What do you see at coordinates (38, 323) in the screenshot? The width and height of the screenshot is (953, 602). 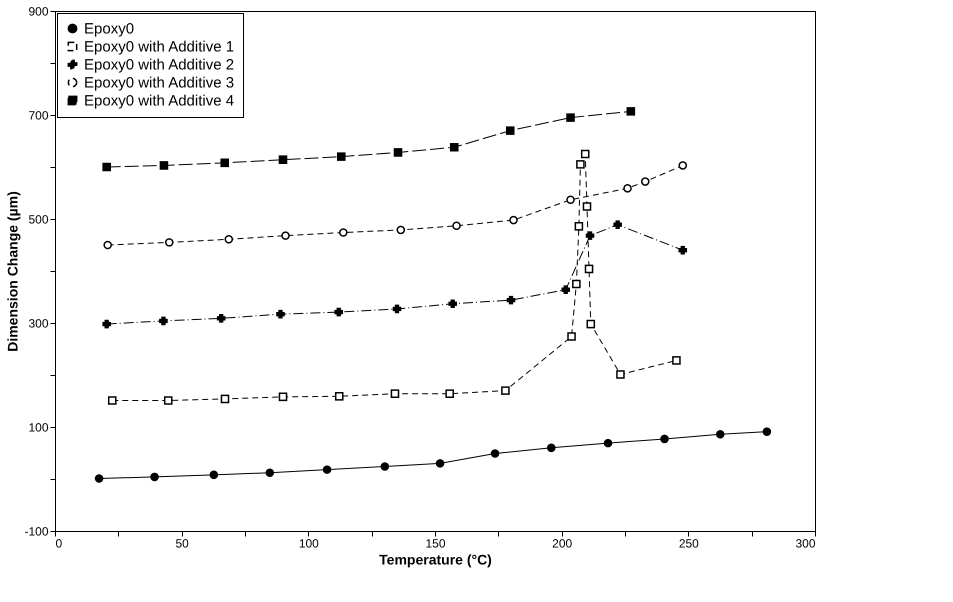 I see `y-tick-label: 300` at bounding box center [38, 323].